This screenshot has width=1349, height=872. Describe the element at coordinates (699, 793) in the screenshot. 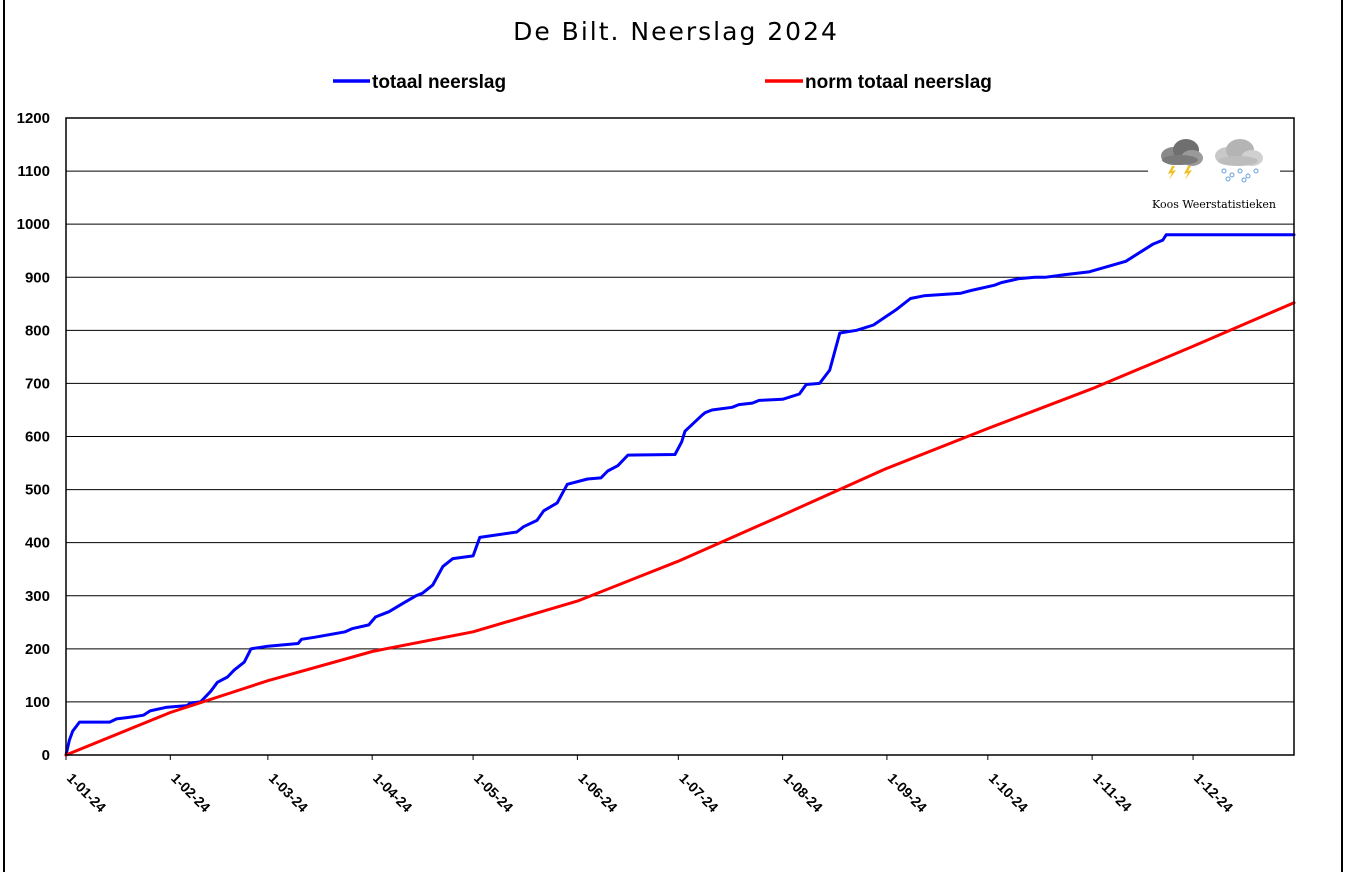

I see `x-tick-label: 1-07-24` at that location.